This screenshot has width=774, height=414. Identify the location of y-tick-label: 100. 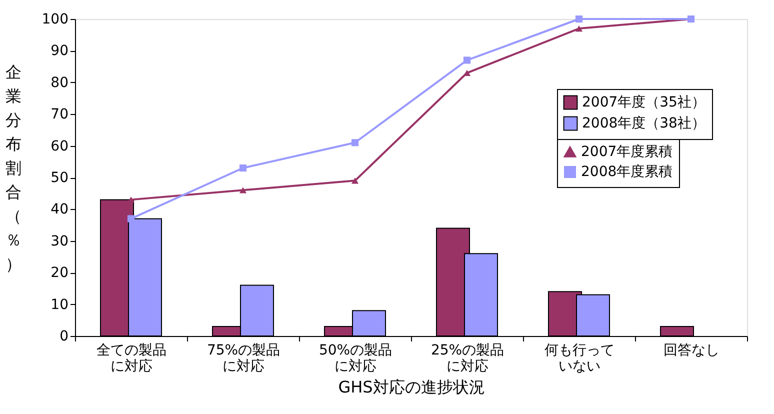
(55, 20).